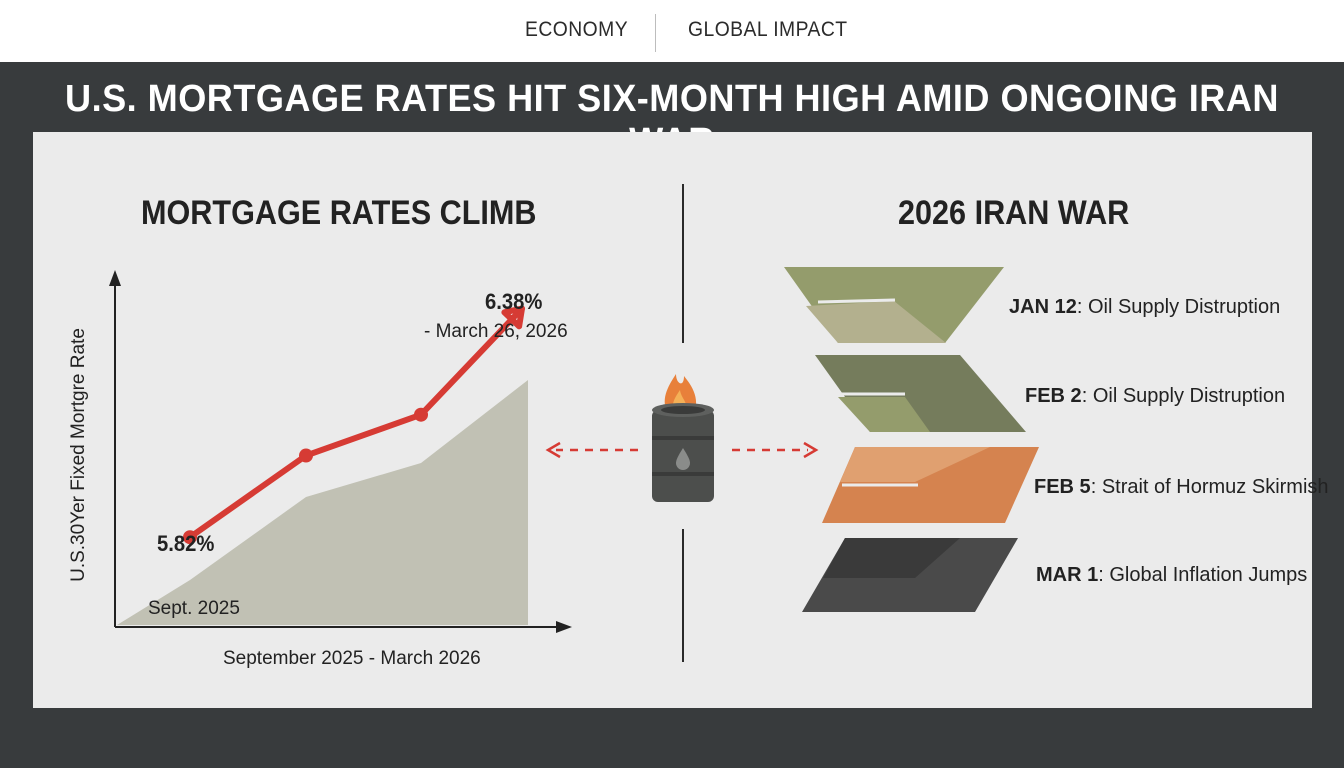 The width and height of the screenshot is (1344, 768). I want to click on x-axis-arrow-icon, so click(564, 627).